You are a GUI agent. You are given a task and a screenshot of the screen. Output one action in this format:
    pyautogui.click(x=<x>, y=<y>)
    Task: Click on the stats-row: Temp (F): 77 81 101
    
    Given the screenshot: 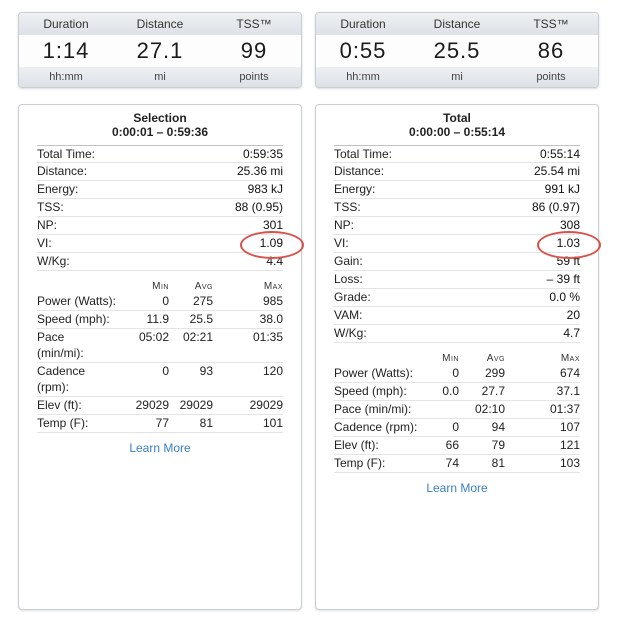 What is the action you would take?
    pyautogui.click(x=160, y=424)
    